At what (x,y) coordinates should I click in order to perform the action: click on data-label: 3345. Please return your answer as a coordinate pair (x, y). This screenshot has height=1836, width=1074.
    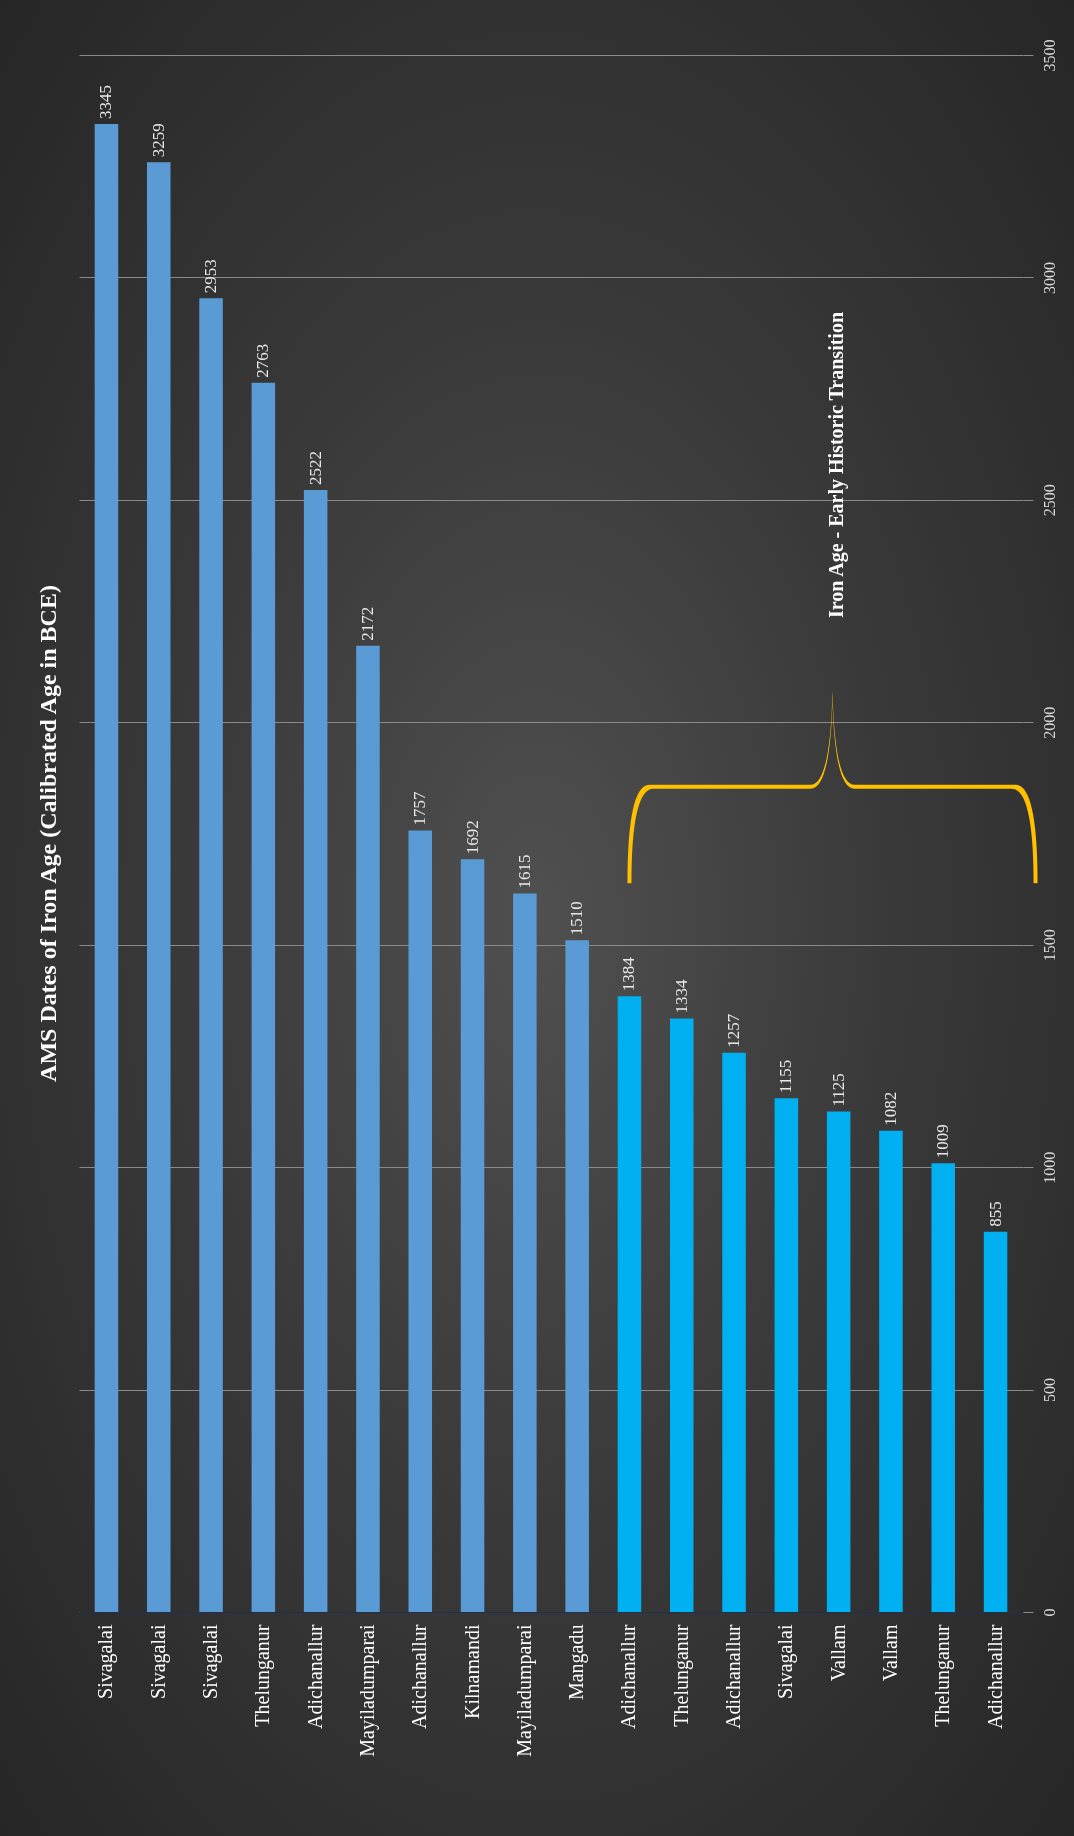
    Looking at the image, I should click on (106, 101).